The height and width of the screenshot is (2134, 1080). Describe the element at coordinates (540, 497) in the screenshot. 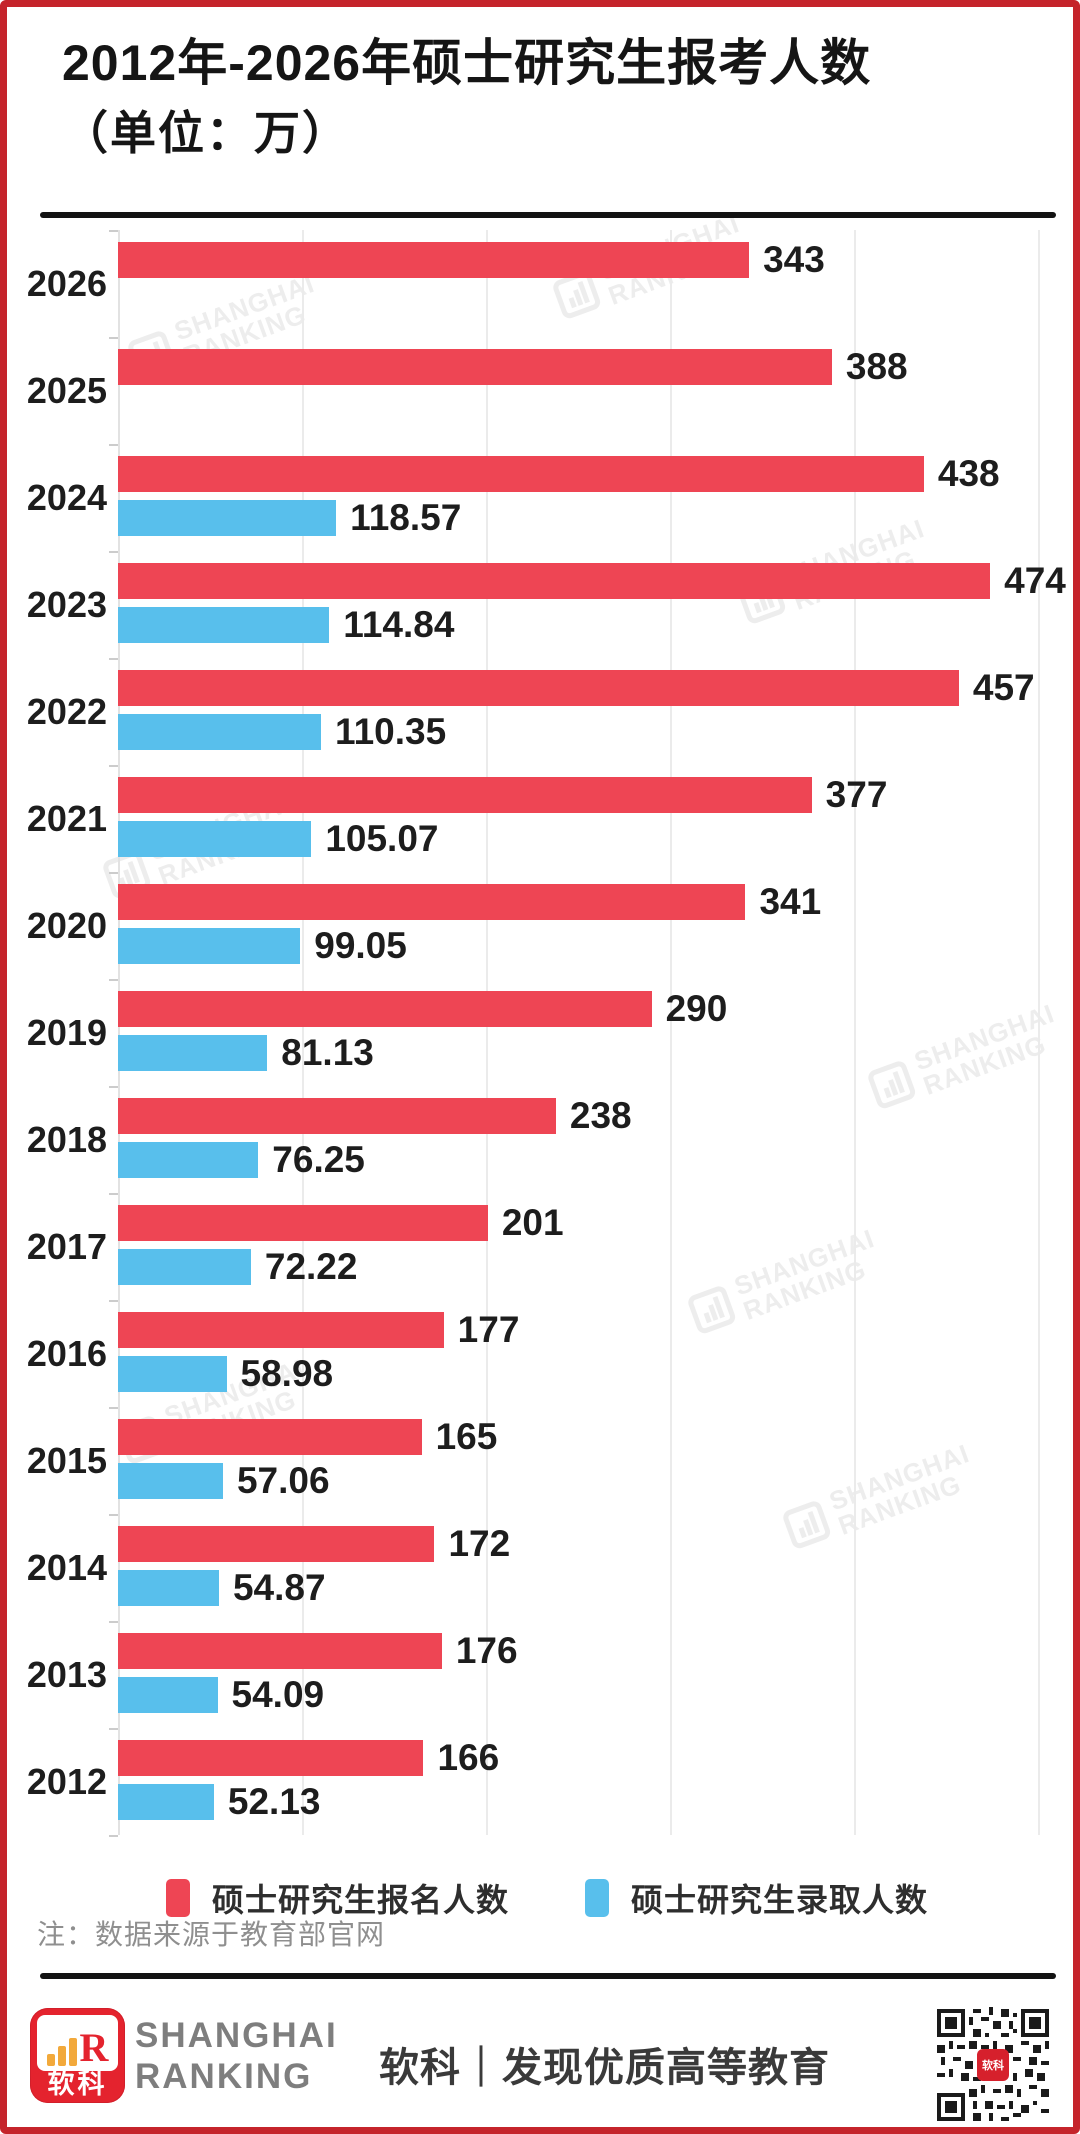

I see `chart-row-2024: 2024 438 118.57` at that location.